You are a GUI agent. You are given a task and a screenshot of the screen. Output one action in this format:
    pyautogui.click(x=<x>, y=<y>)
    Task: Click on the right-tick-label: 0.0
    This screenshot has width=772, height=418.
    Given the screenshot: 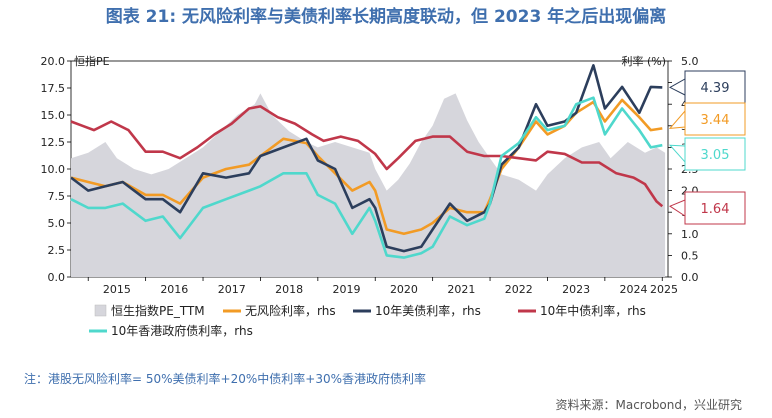 What is the action you would take?
    pyautogui.click(x=690, y=277)
    